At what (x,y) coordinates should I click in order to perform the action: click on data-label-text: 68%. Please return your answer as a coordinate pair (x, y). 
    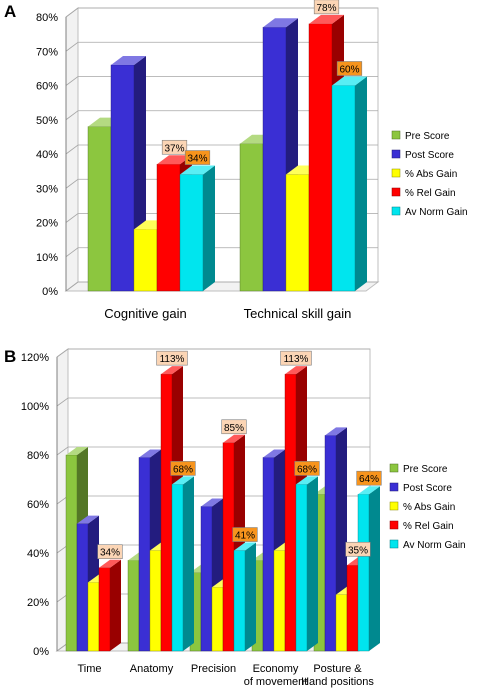
    Looking at the image, I should click on (307, 469).